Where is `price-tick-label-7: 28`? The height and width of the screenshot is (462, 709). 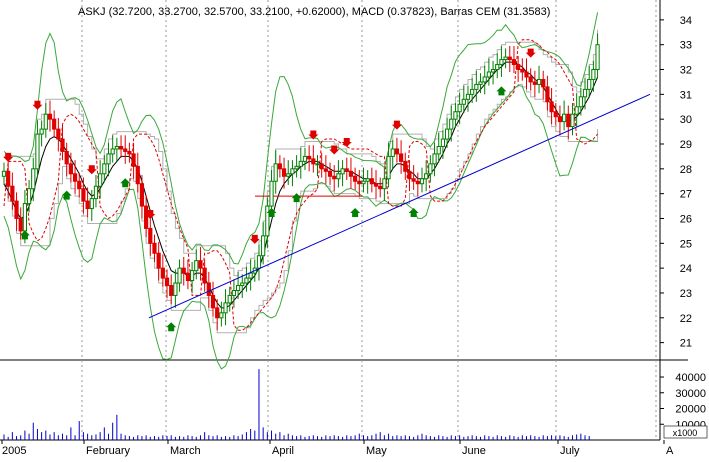 price-tick-label-7: 28 is located at coordinates (686, 170).